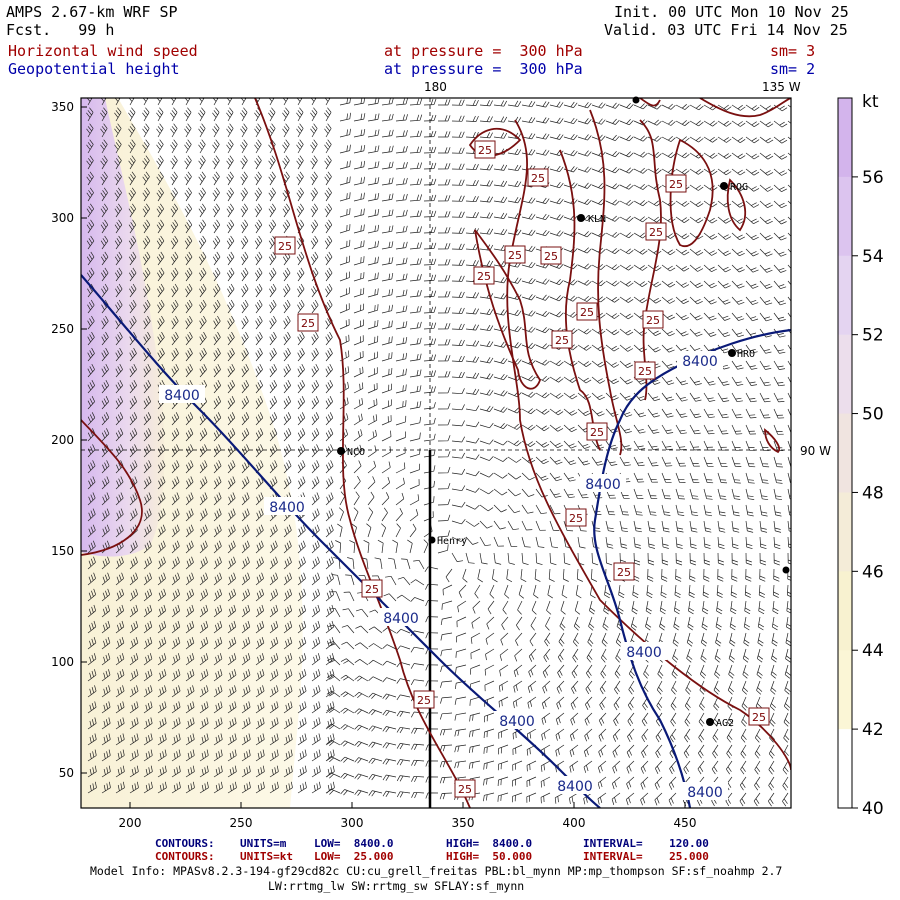 This screenshot has width=900, height=900. I want to click on smoothing-wind: sm= 3, so click(793, 51).